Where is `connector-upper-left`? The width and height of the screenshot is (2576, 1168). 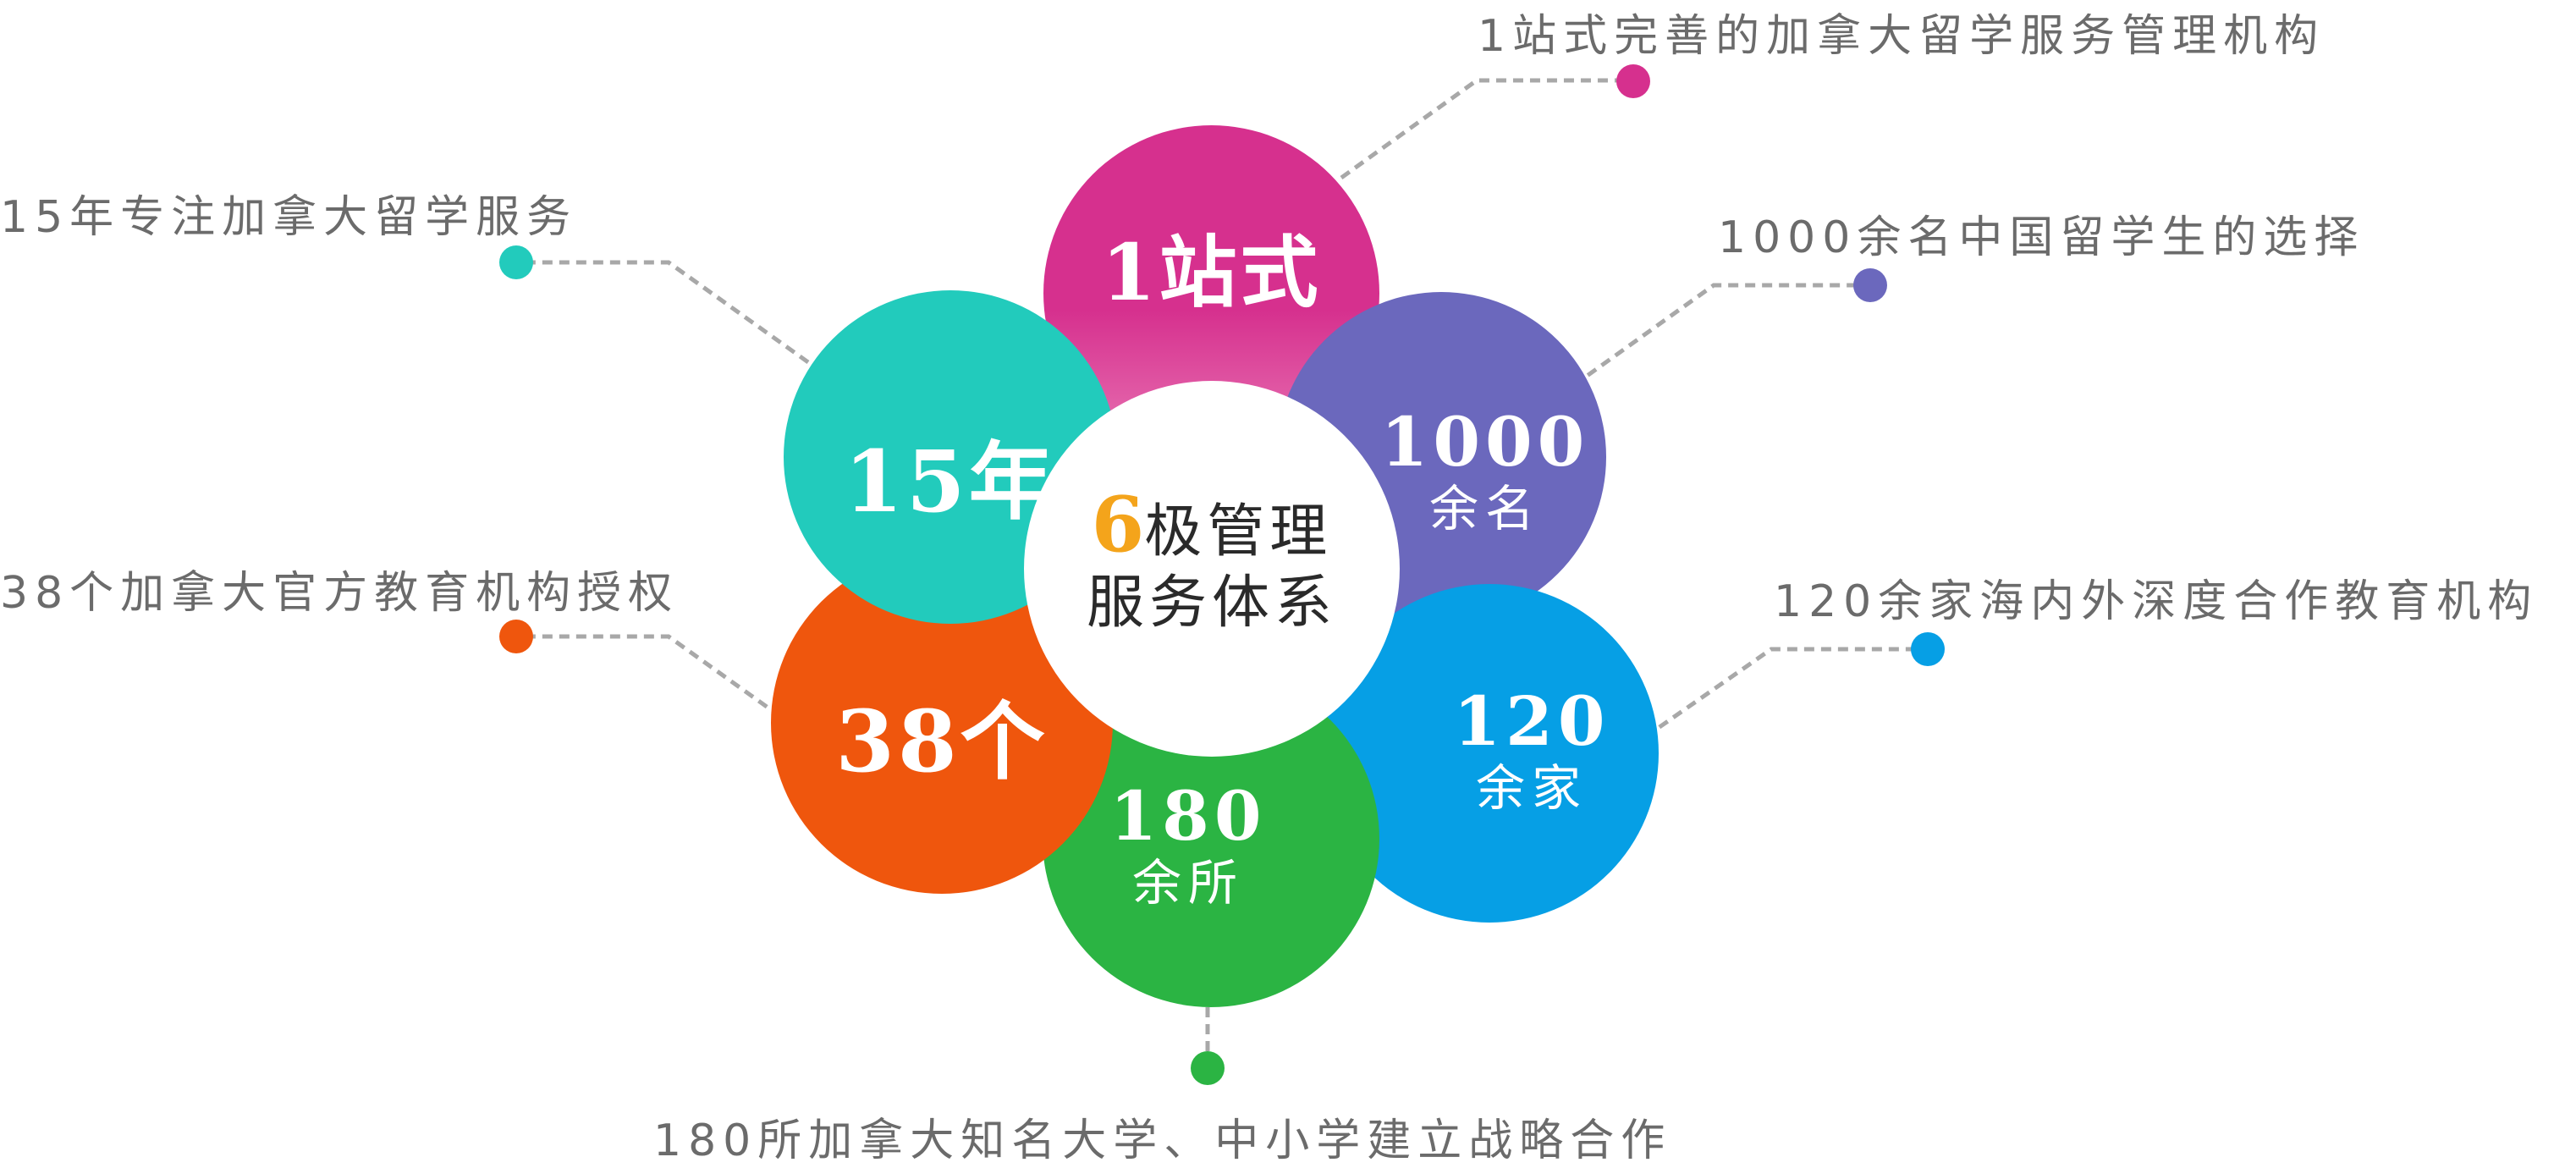
connector-upper-left is located at coordinates (665, 312).